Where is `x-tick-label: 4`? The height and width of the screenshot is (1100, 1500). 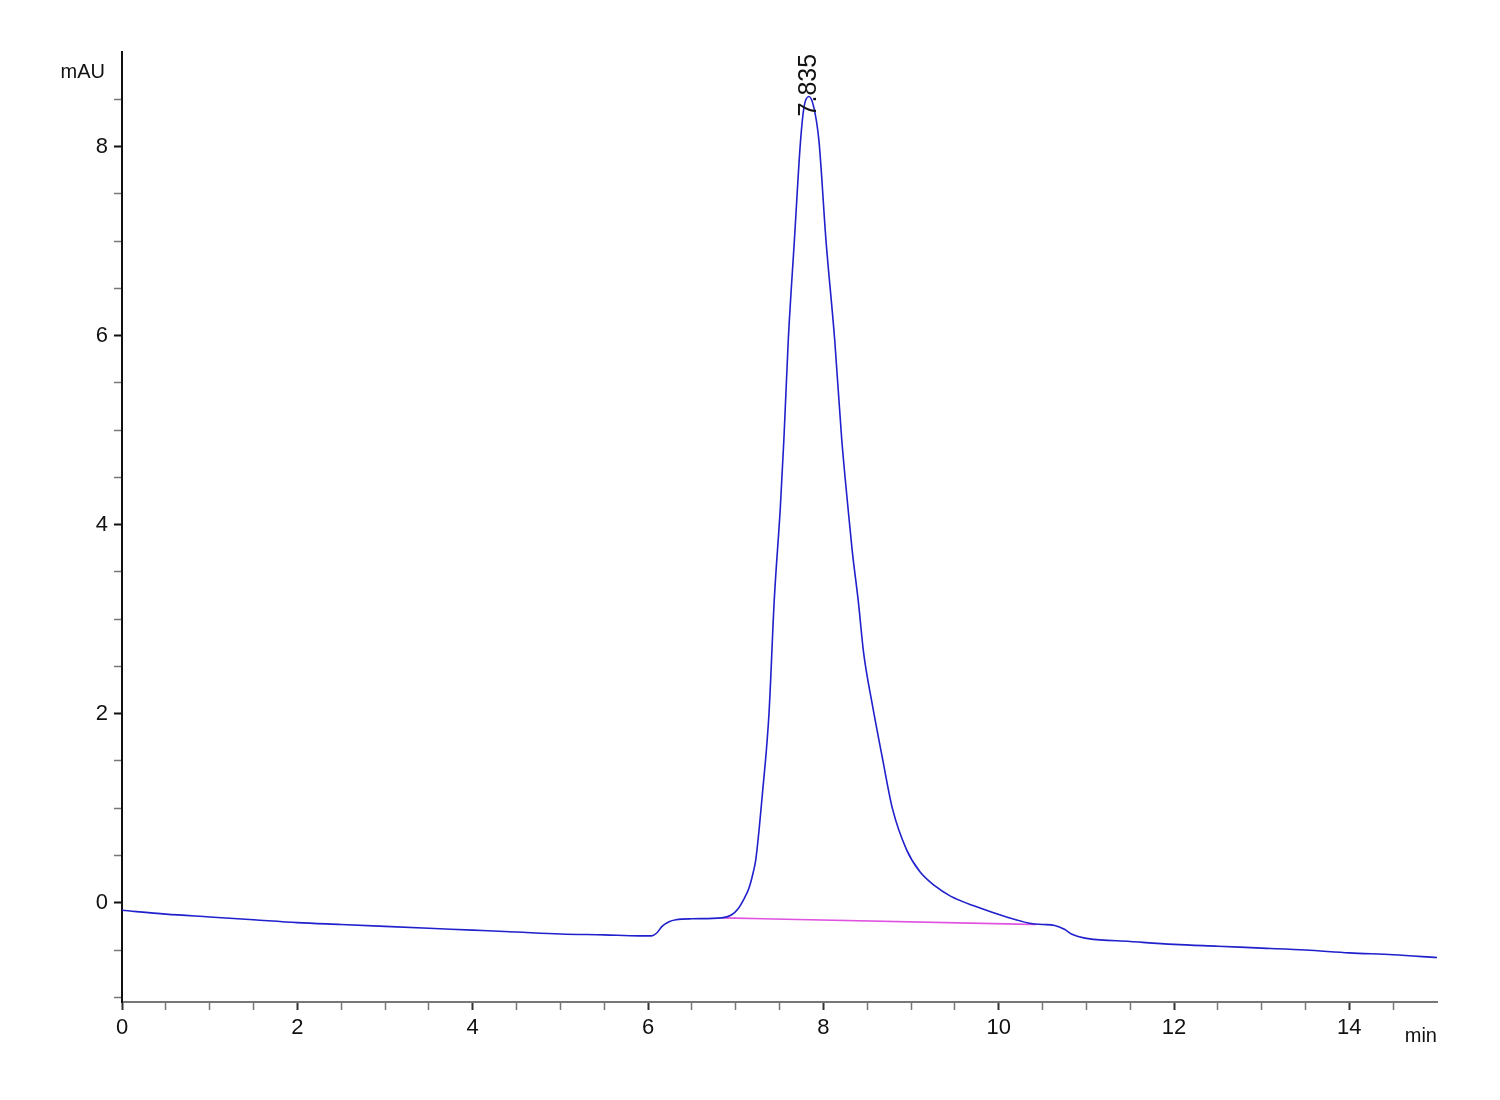 x-tick-label: 4 is located at coordinates (472, 1027).